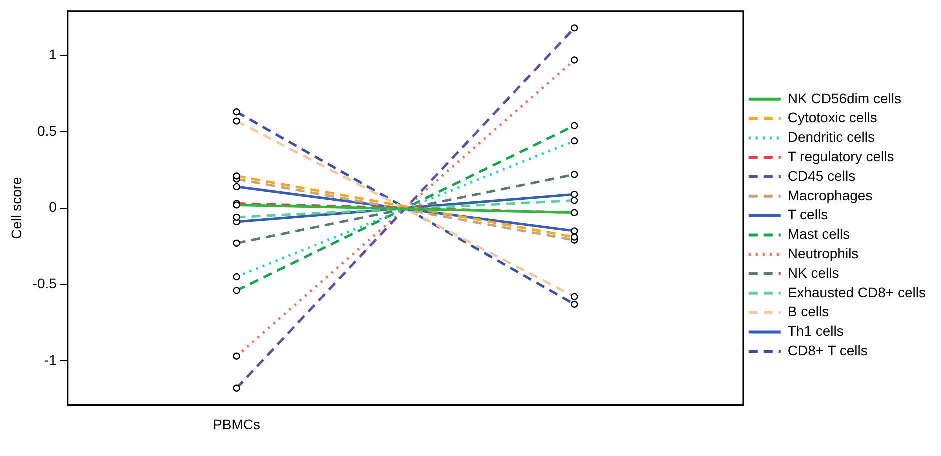 Image resolution: width=941 pixels, height=456 pixels. What do you see at coordinates (828, 350) in the screenshot?
I see `legend-label: CD8+ T cells` at bounding box center [828, 350].